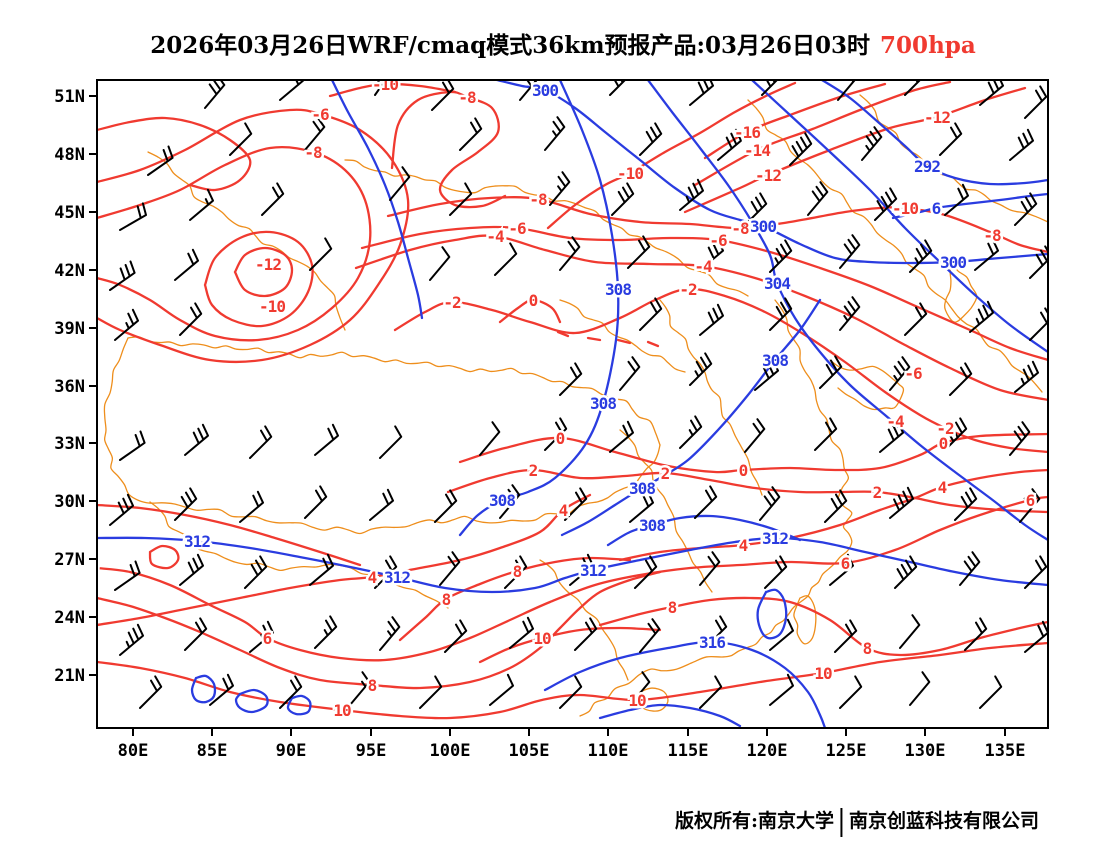 The image size is (1100, 850). I want to click on height-contour-label: 316, so click(712, 642).